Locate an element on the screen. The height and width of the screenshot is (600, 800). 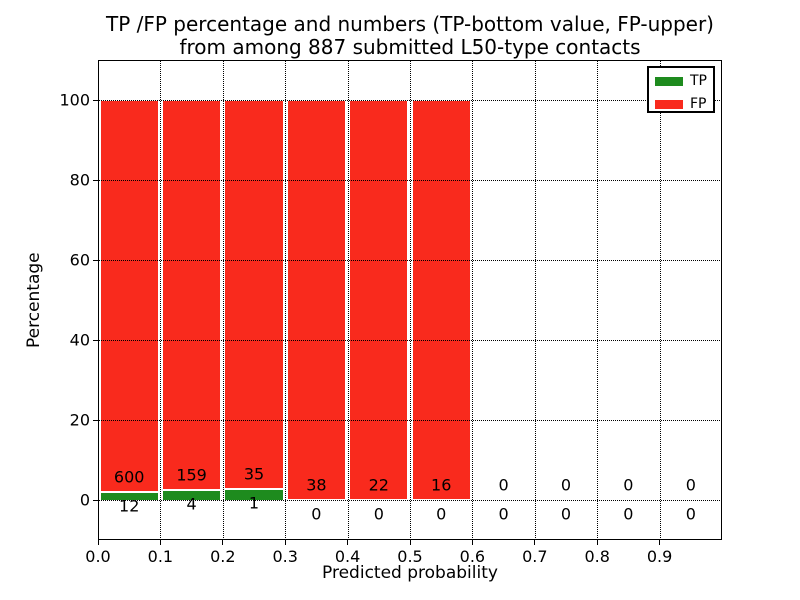
y-tick-label: 60 is located at coordinates (79, 260).